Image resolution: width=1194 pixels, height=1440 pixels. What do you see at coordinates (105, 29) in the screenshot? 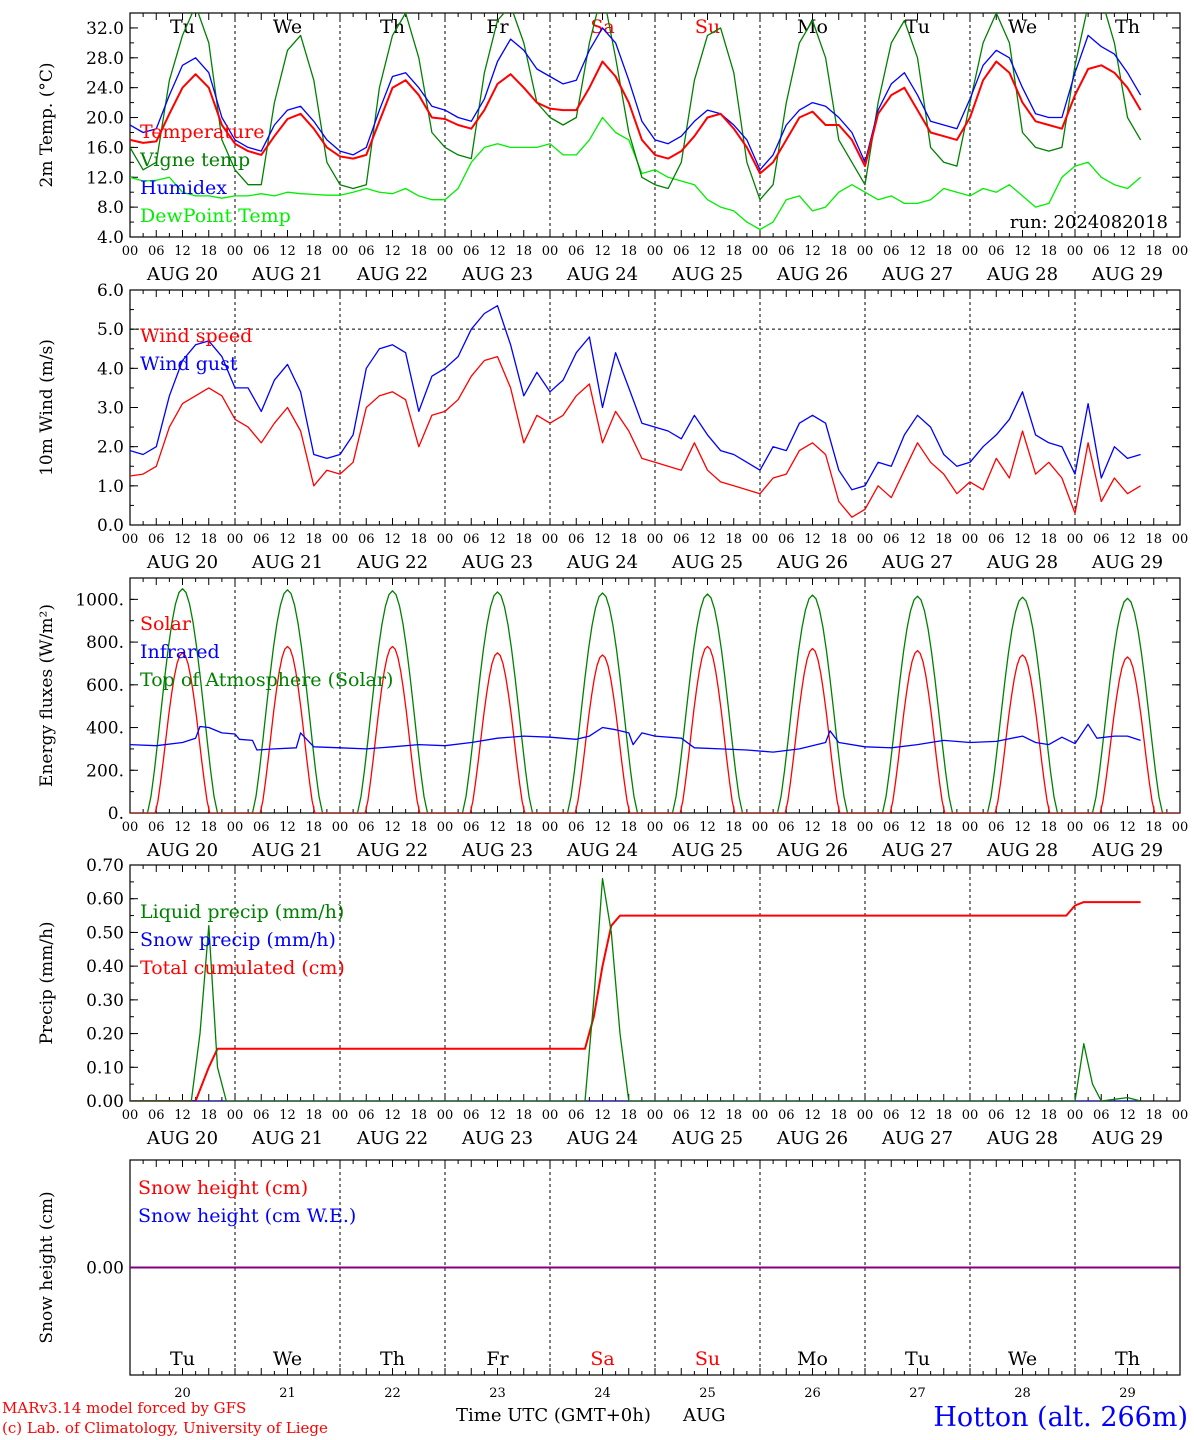
I see `y-tick-label: 32.0` at bounding box center [105, 29].